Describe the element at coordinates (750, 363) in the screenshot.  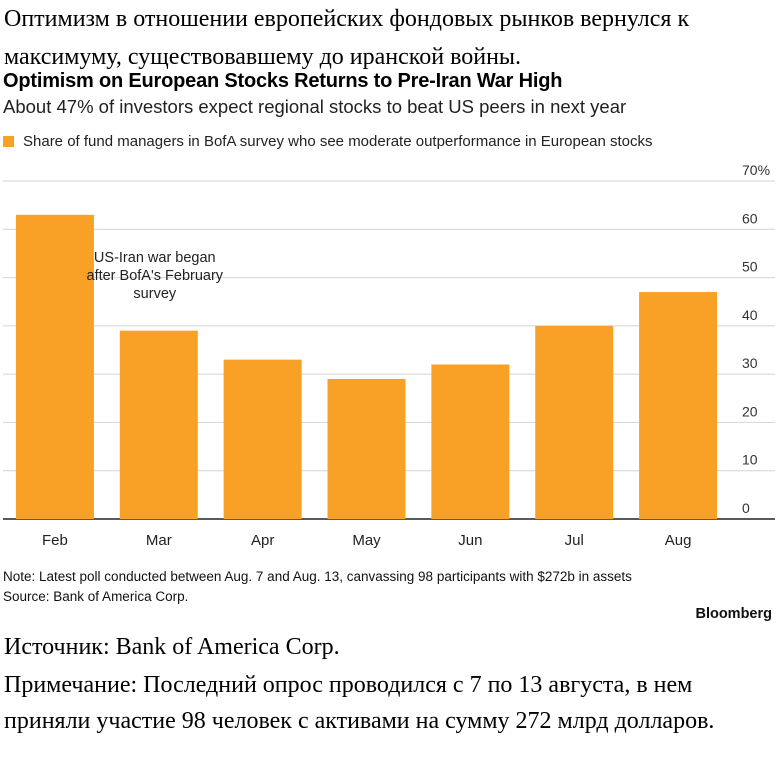
I see `y-tick-label: 30` at that location.